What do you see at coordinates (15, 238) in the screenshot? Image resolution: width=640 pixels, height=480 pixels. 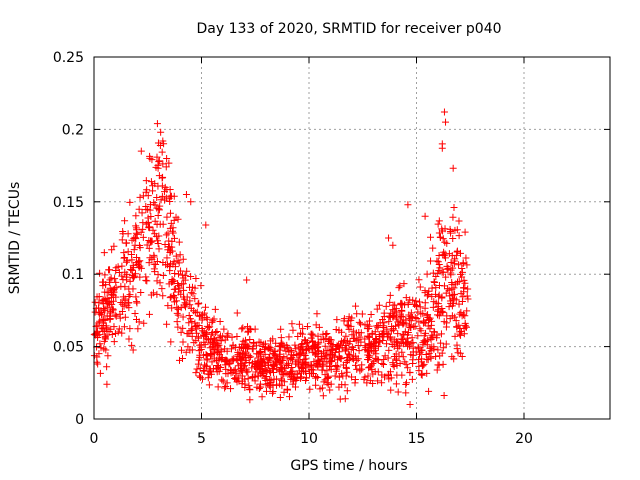 I see `y-axis-label: SRMTID / TECUs` at bounding box center [15, 238].